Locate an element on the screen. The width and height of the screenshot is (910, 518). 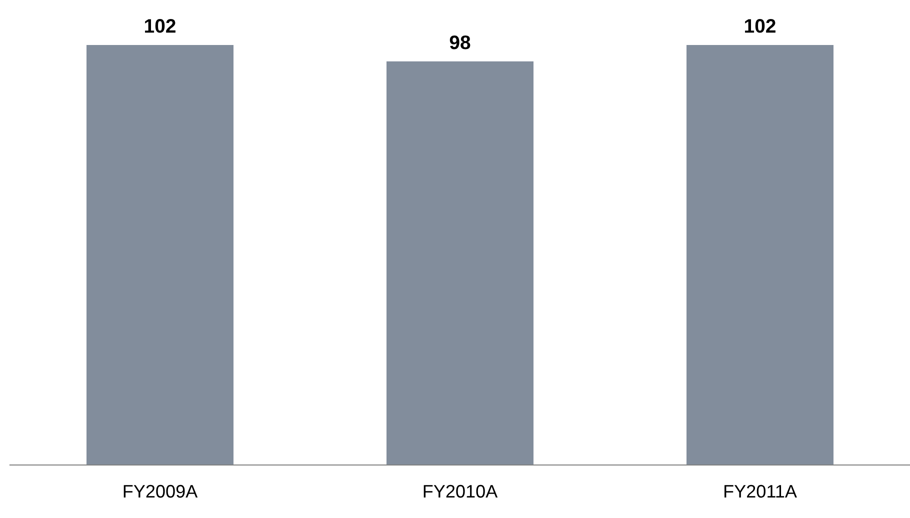
x-tick-label: FY2010A is located at coordinates (461, 491).